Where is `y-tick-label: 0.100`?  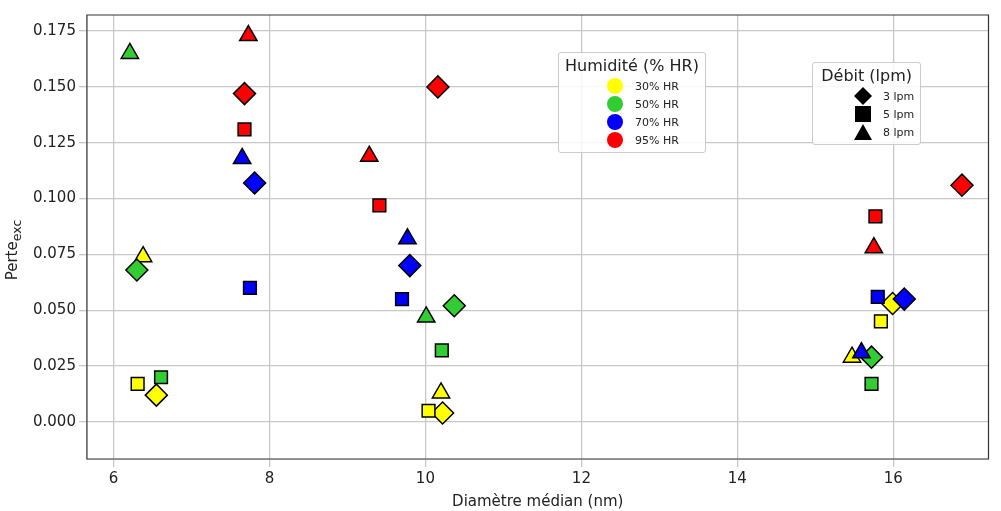 y-tick-label: 0.100 is located at coordinates (54, 197).